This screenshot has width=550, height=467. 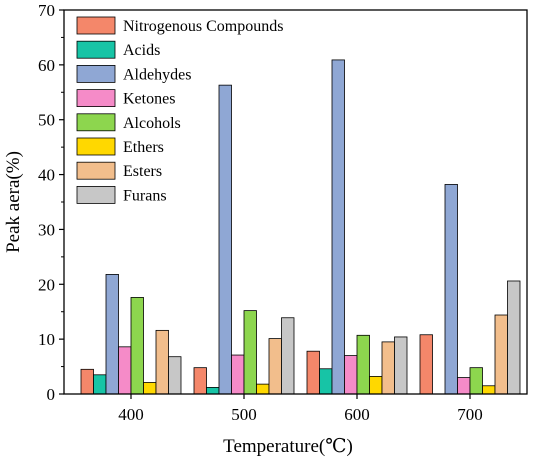 I want to click on legend-label-furans: Furans, so click(x=145, y=195).